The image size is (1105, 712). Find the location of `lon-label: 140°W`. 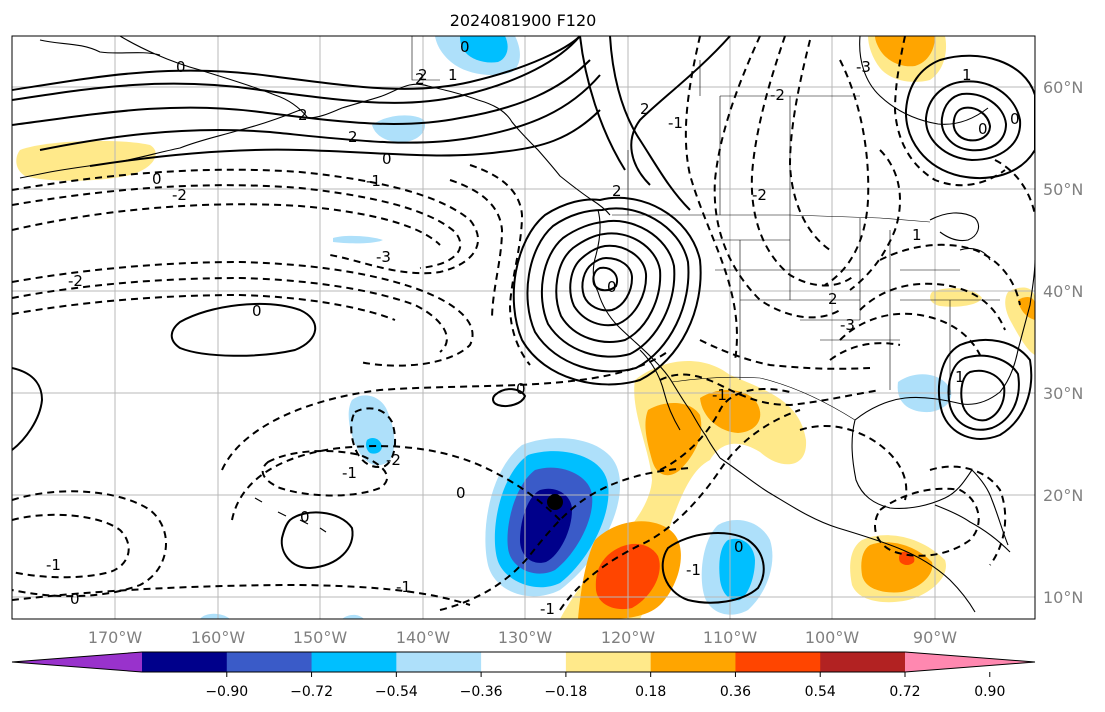

lon-label: 140°W is located at coordinates (423, 637).